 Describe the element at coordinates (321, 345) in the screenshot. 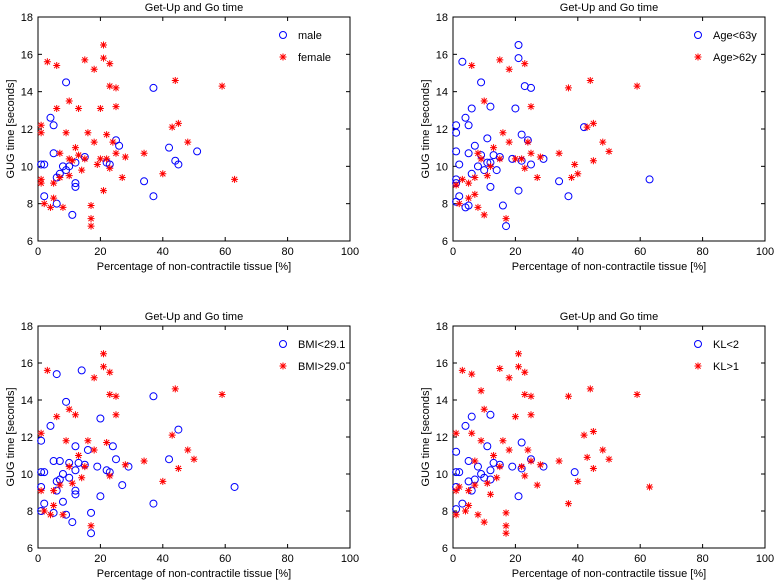

I see `legend-label: BMI<29.1` at that location.